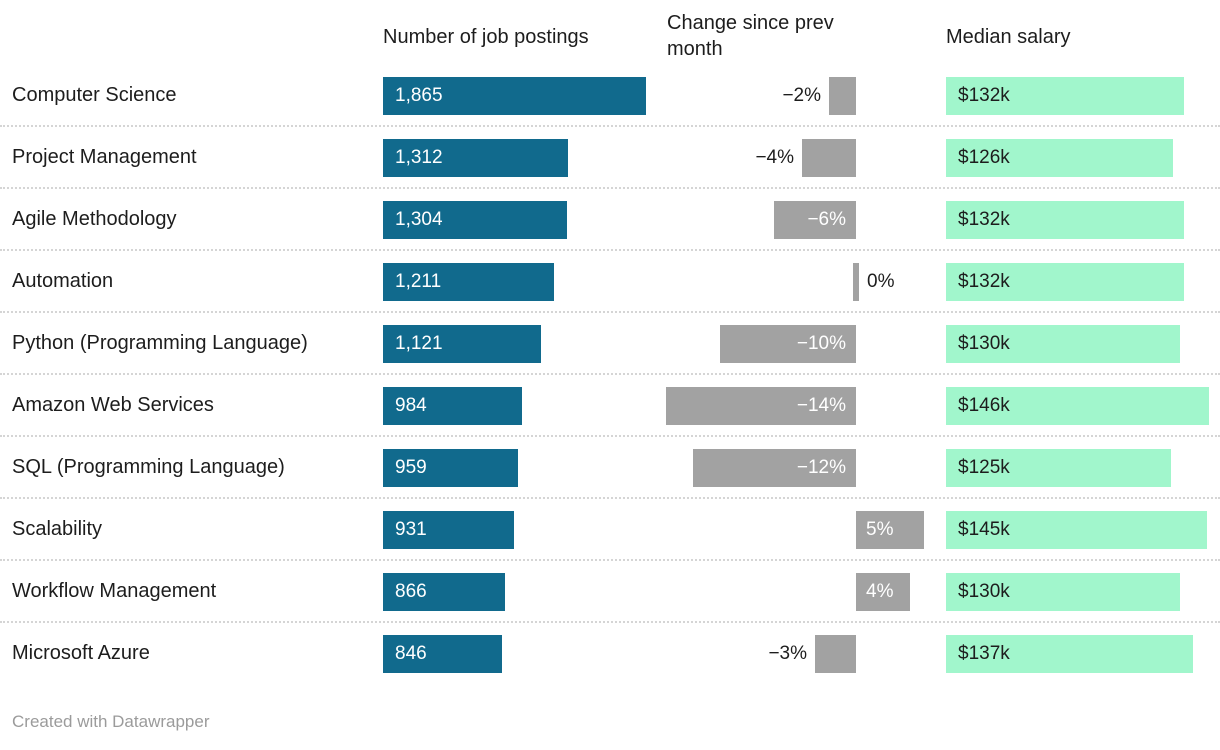  I want to click on skill-label: Scalability, so click(57, 529).